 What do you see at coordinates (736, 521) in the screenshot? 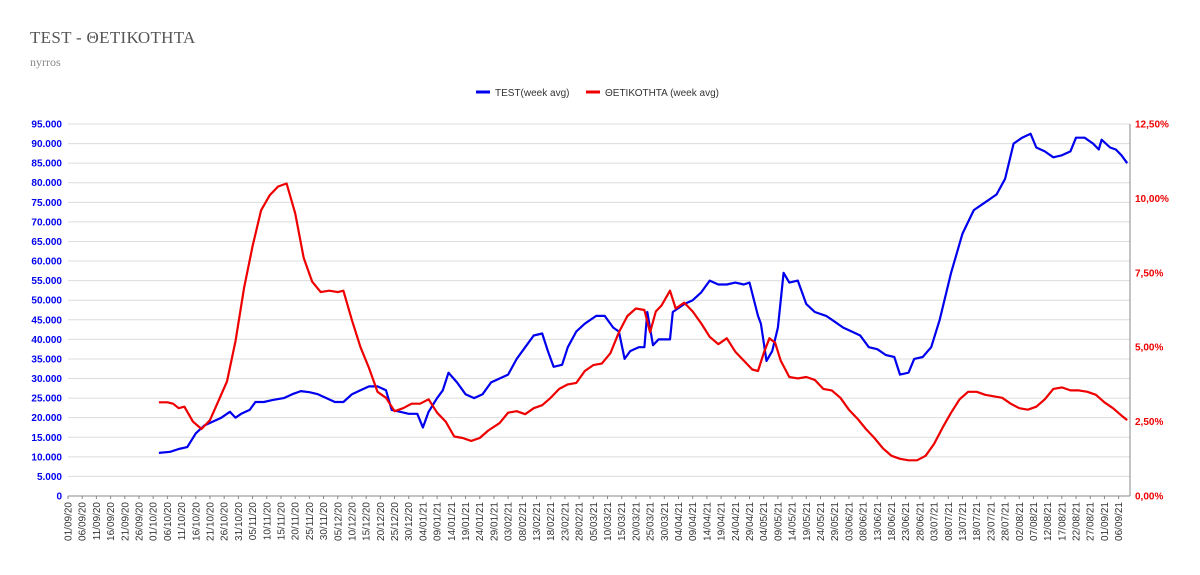
I see `x-axis-tick-label: 24/04/21` at bounding box center [736, 521].